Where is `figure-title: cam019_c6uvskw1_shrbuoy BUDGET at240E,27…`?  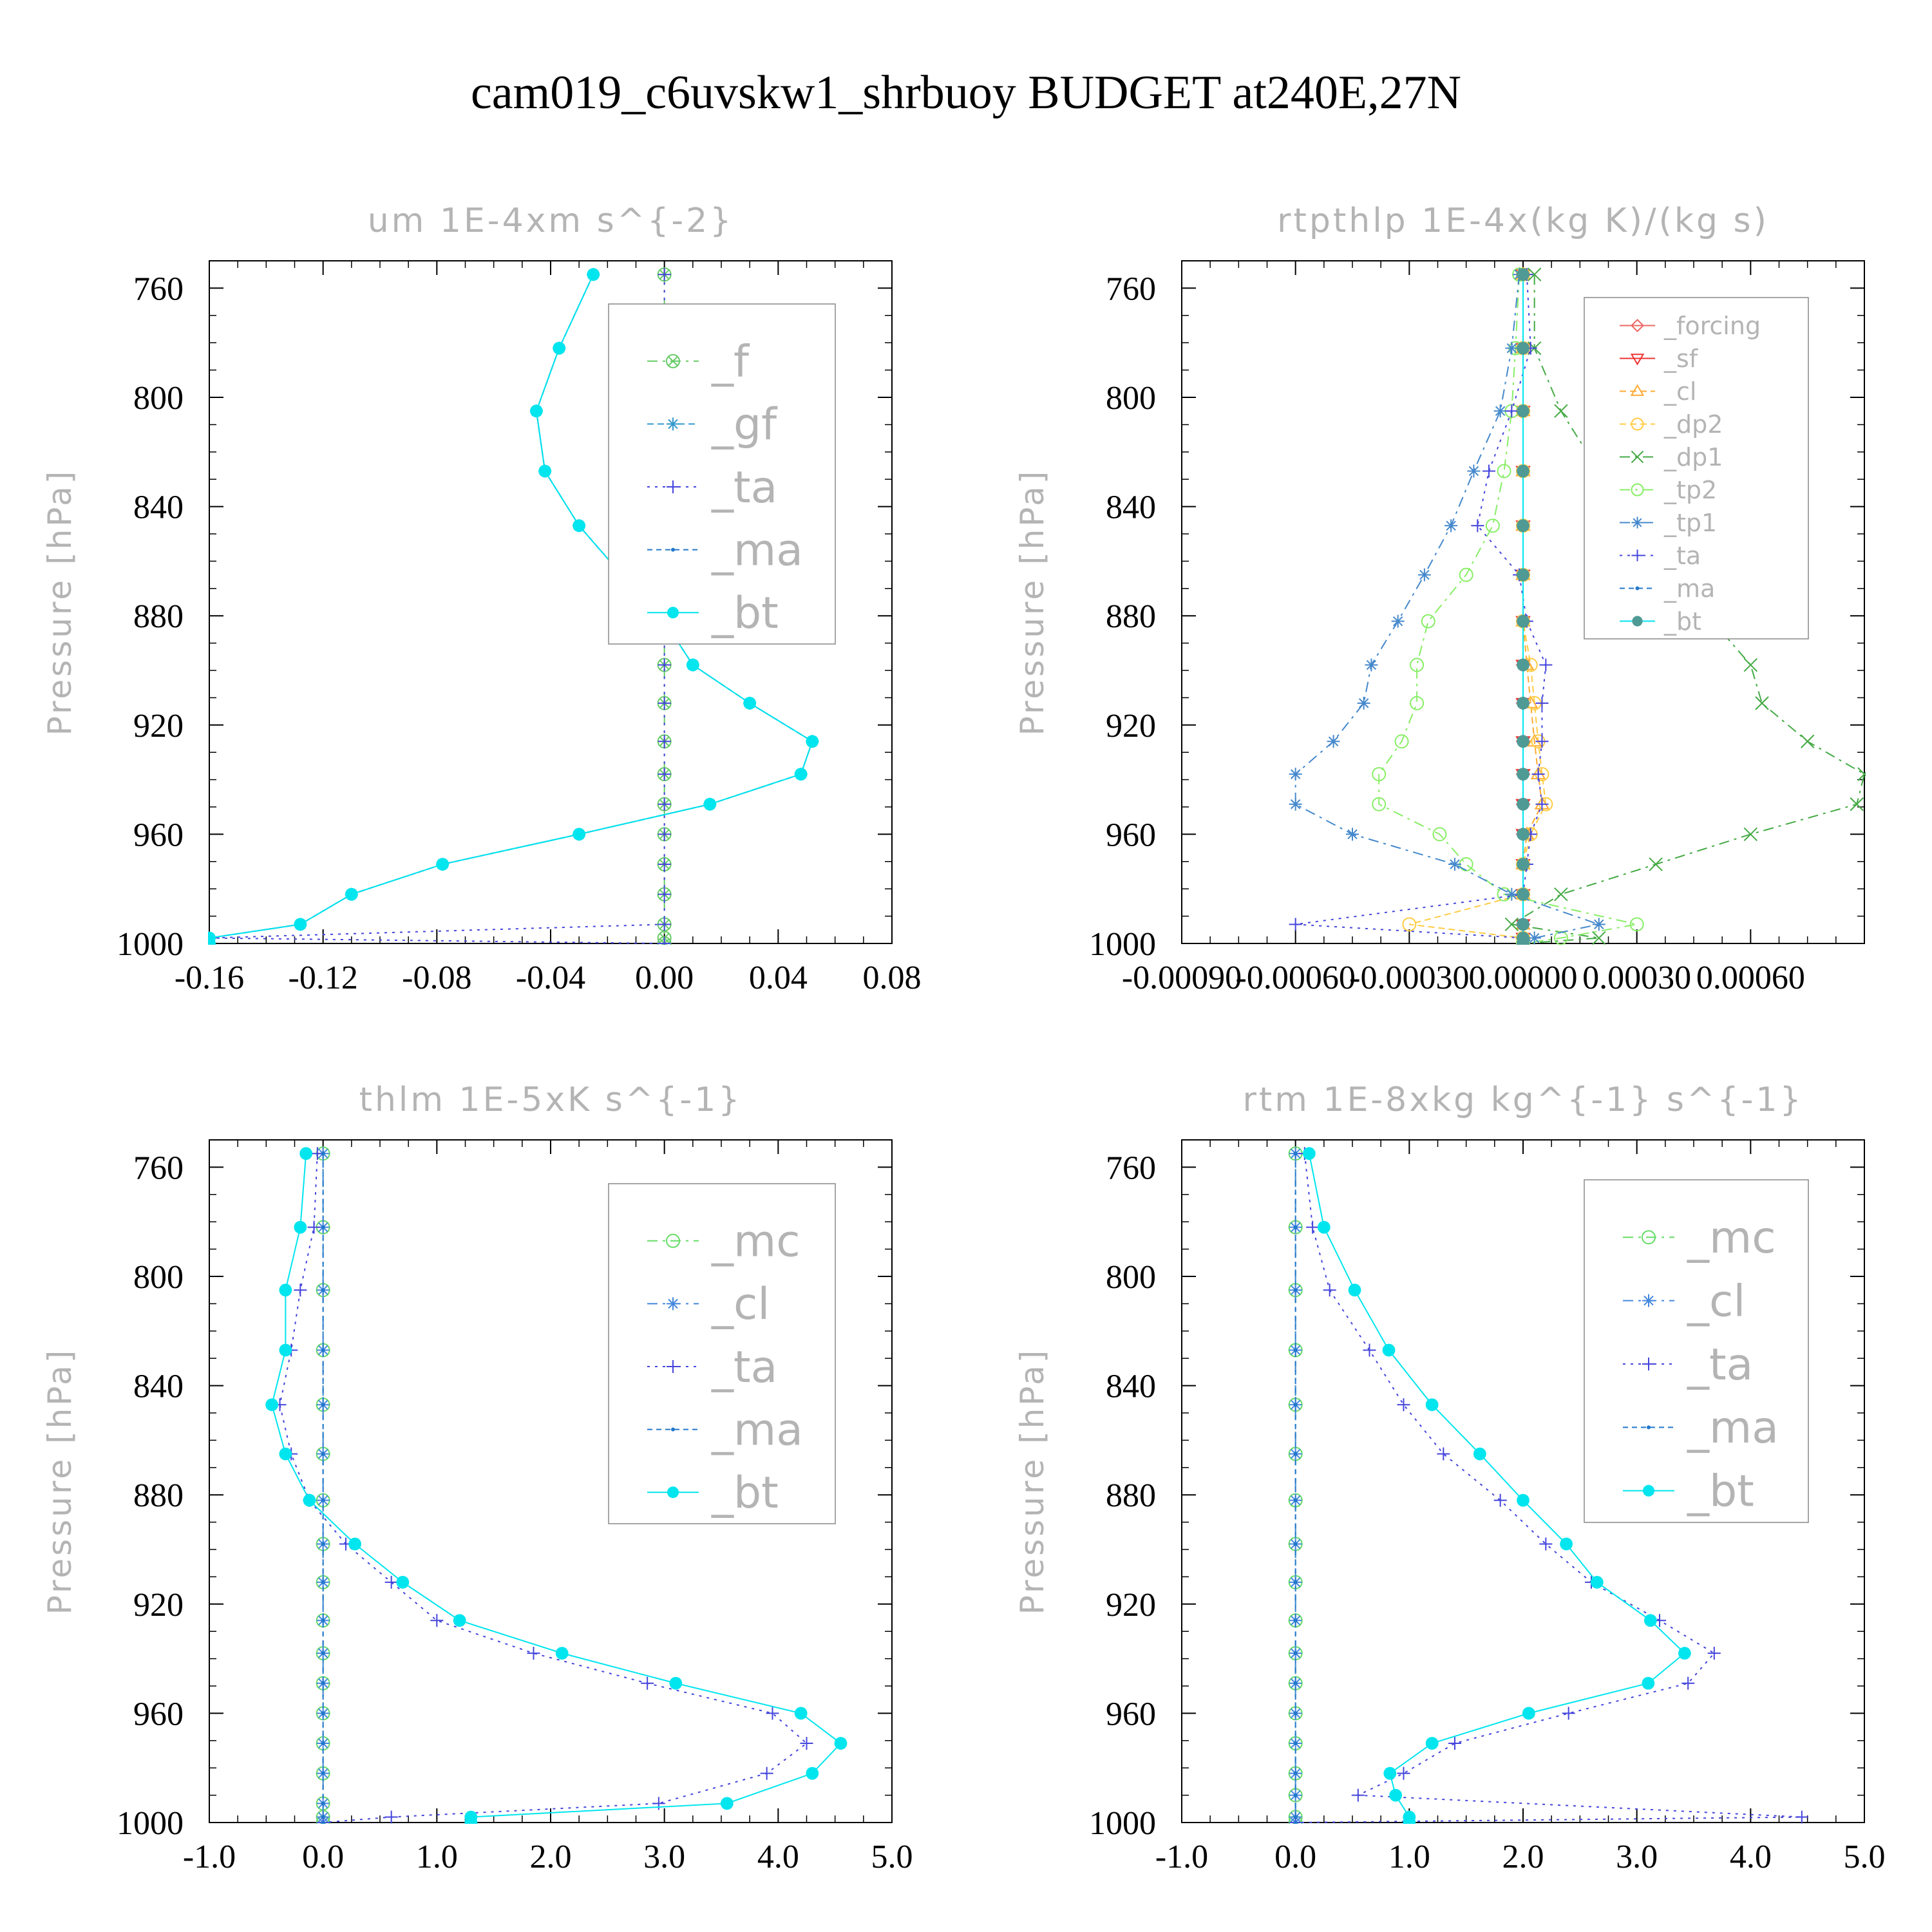 figure-title: cam019_c6uvskw1_shrbuoy BUDGET at240E,27… is located at coordinates (966, 92).